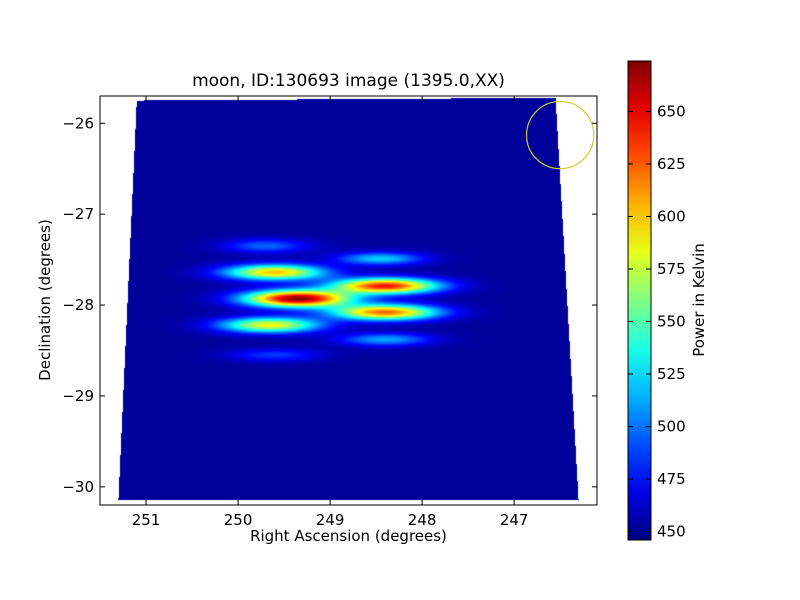 The width and height of the screenshot is (800, 600). Describe the element at coordinates (514, 520) in the screenshot. I see `x-tick-label: 247` at that location.